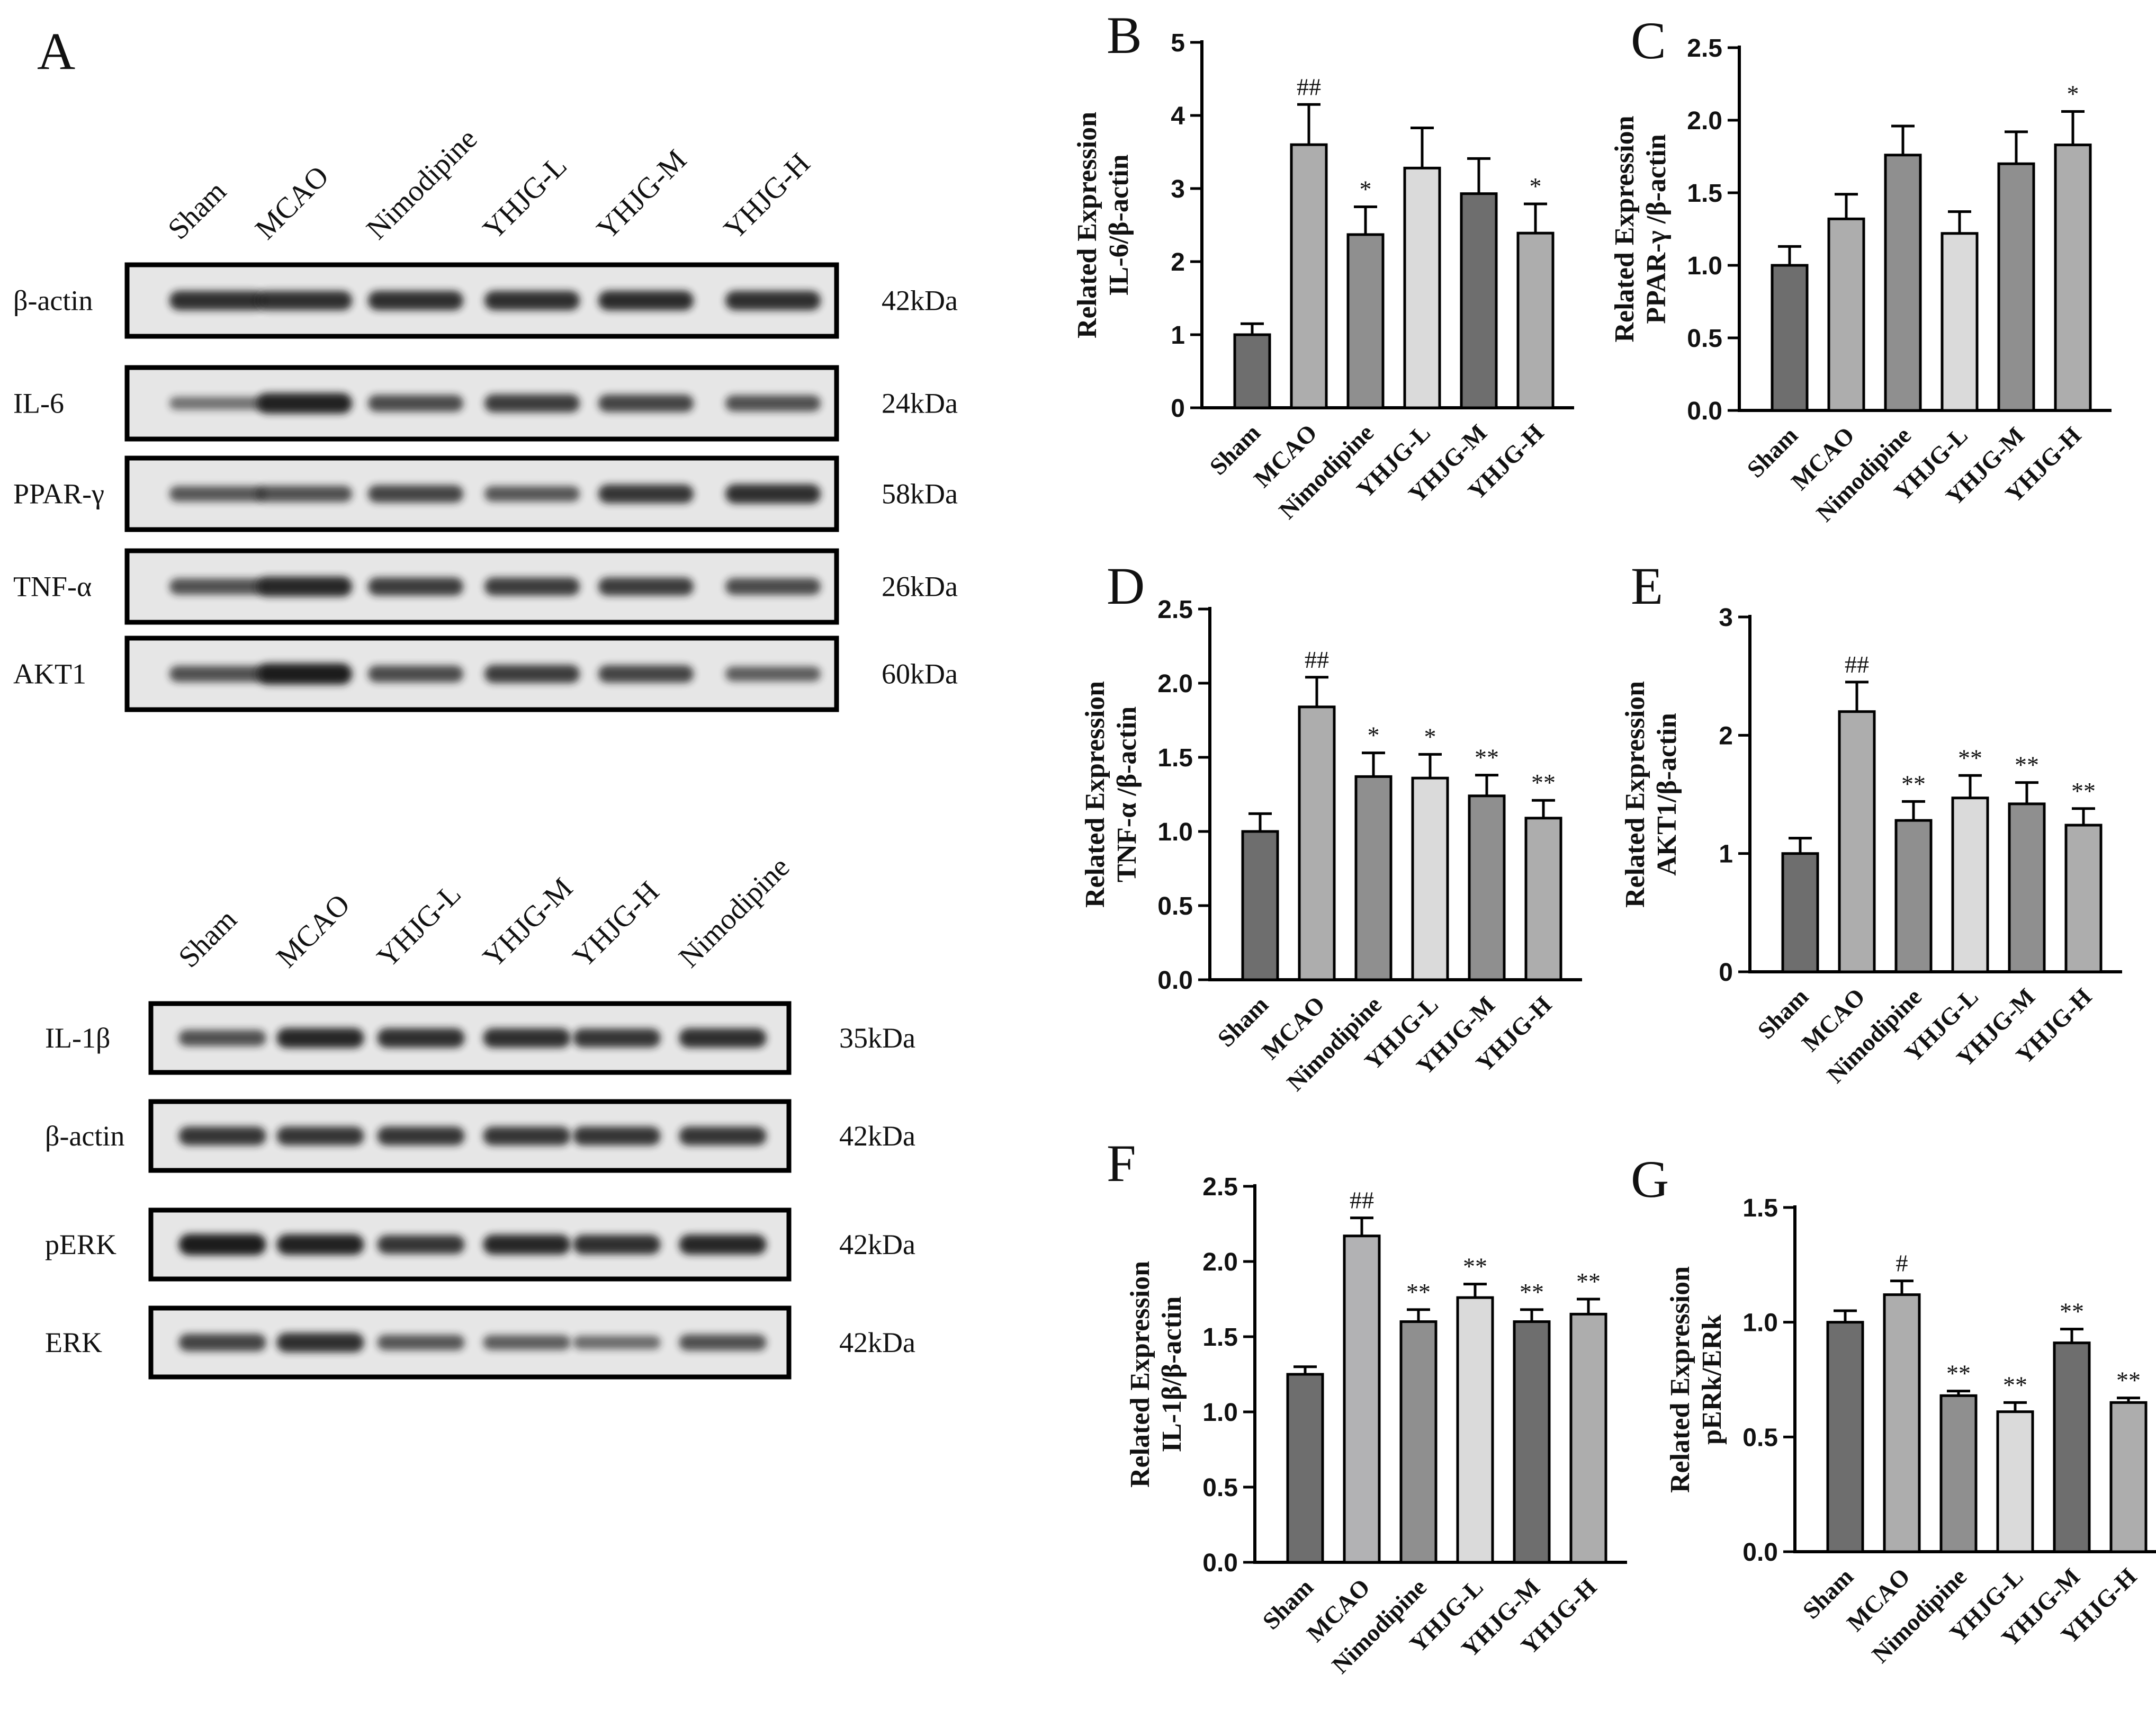 The image size is (2156, 1709). I want to click on y-axis-label-line2: pERk/ERk, so click(1712, 1379).